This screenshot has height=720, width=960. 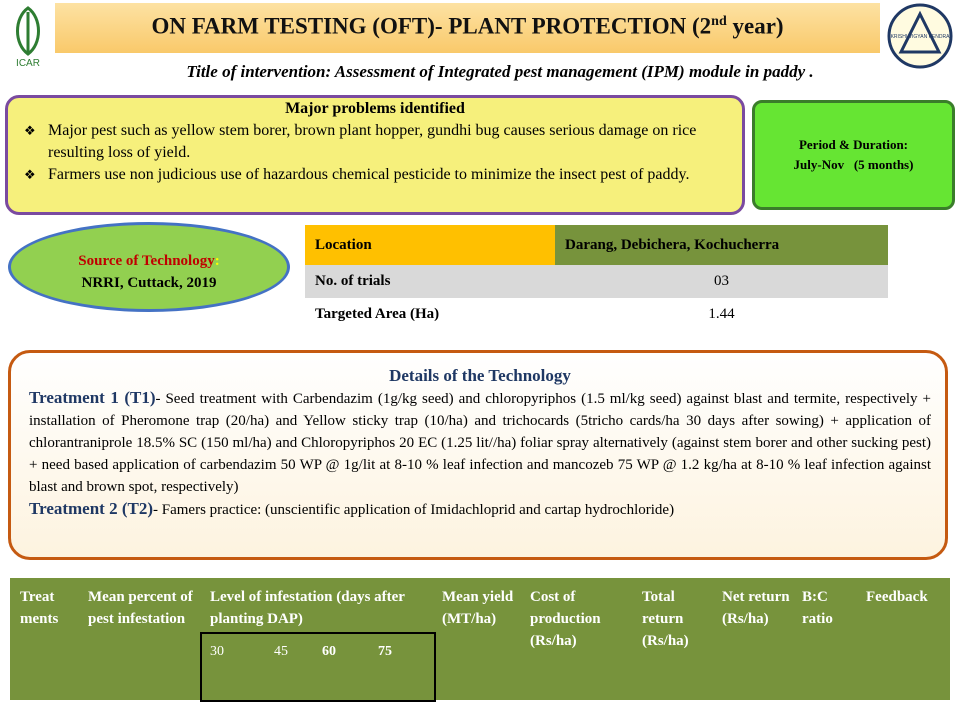 I want to click on title-text: year), so click(x=755, y=26).